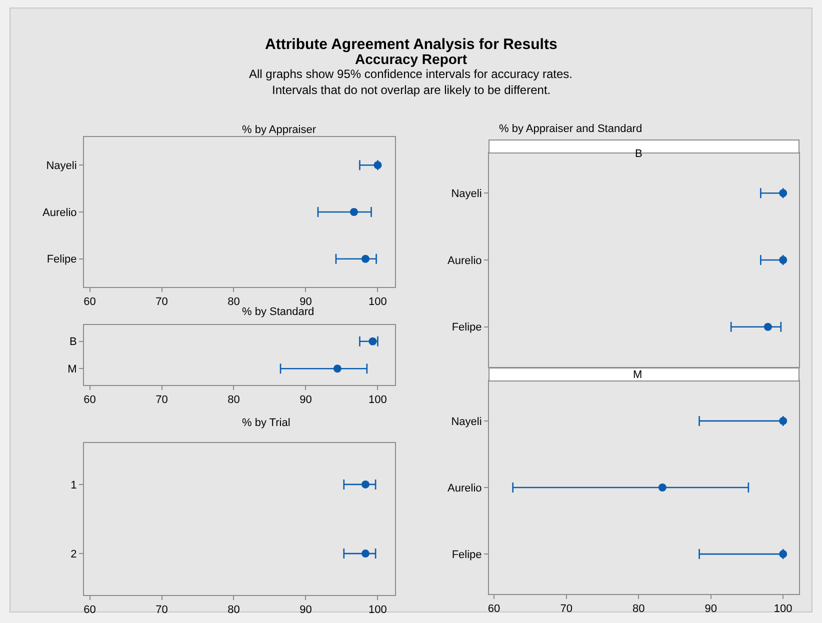 This screenshot has width=822, height=623. What do you see at coordinates (411, 59) in the screenshot?
I see `text: Accuracy Report` at bounding box center [411, 59].